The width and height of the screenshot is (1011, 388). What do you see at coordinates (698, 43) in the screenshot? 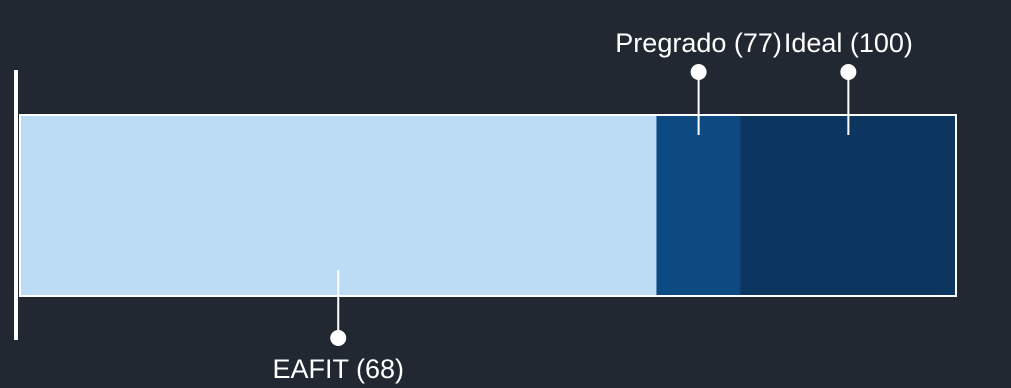
I see `callout-label-2: Pregrado (77)` at bounding box center [698, 43].